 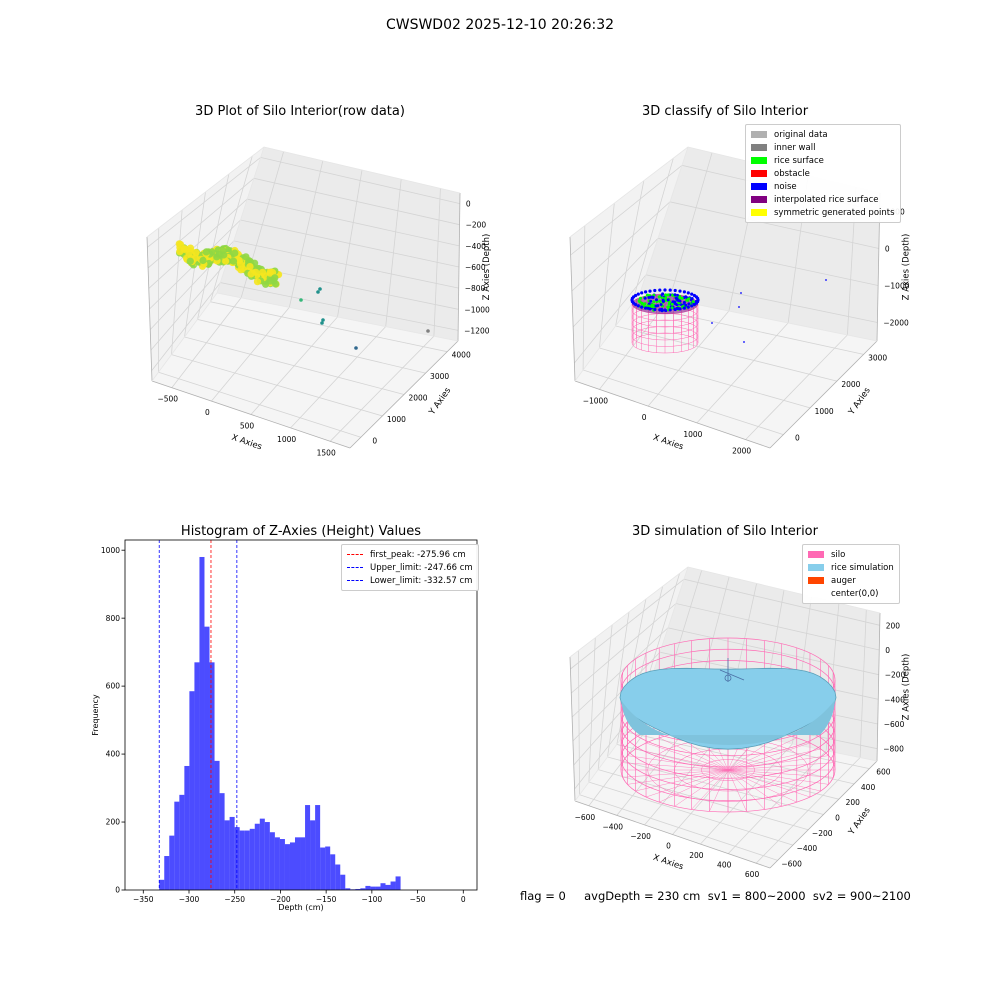 What do you see at coordinates (823, 186) in the screenshot?
I see `legend-entry-noise: noise` at bounding box center [823, 186].